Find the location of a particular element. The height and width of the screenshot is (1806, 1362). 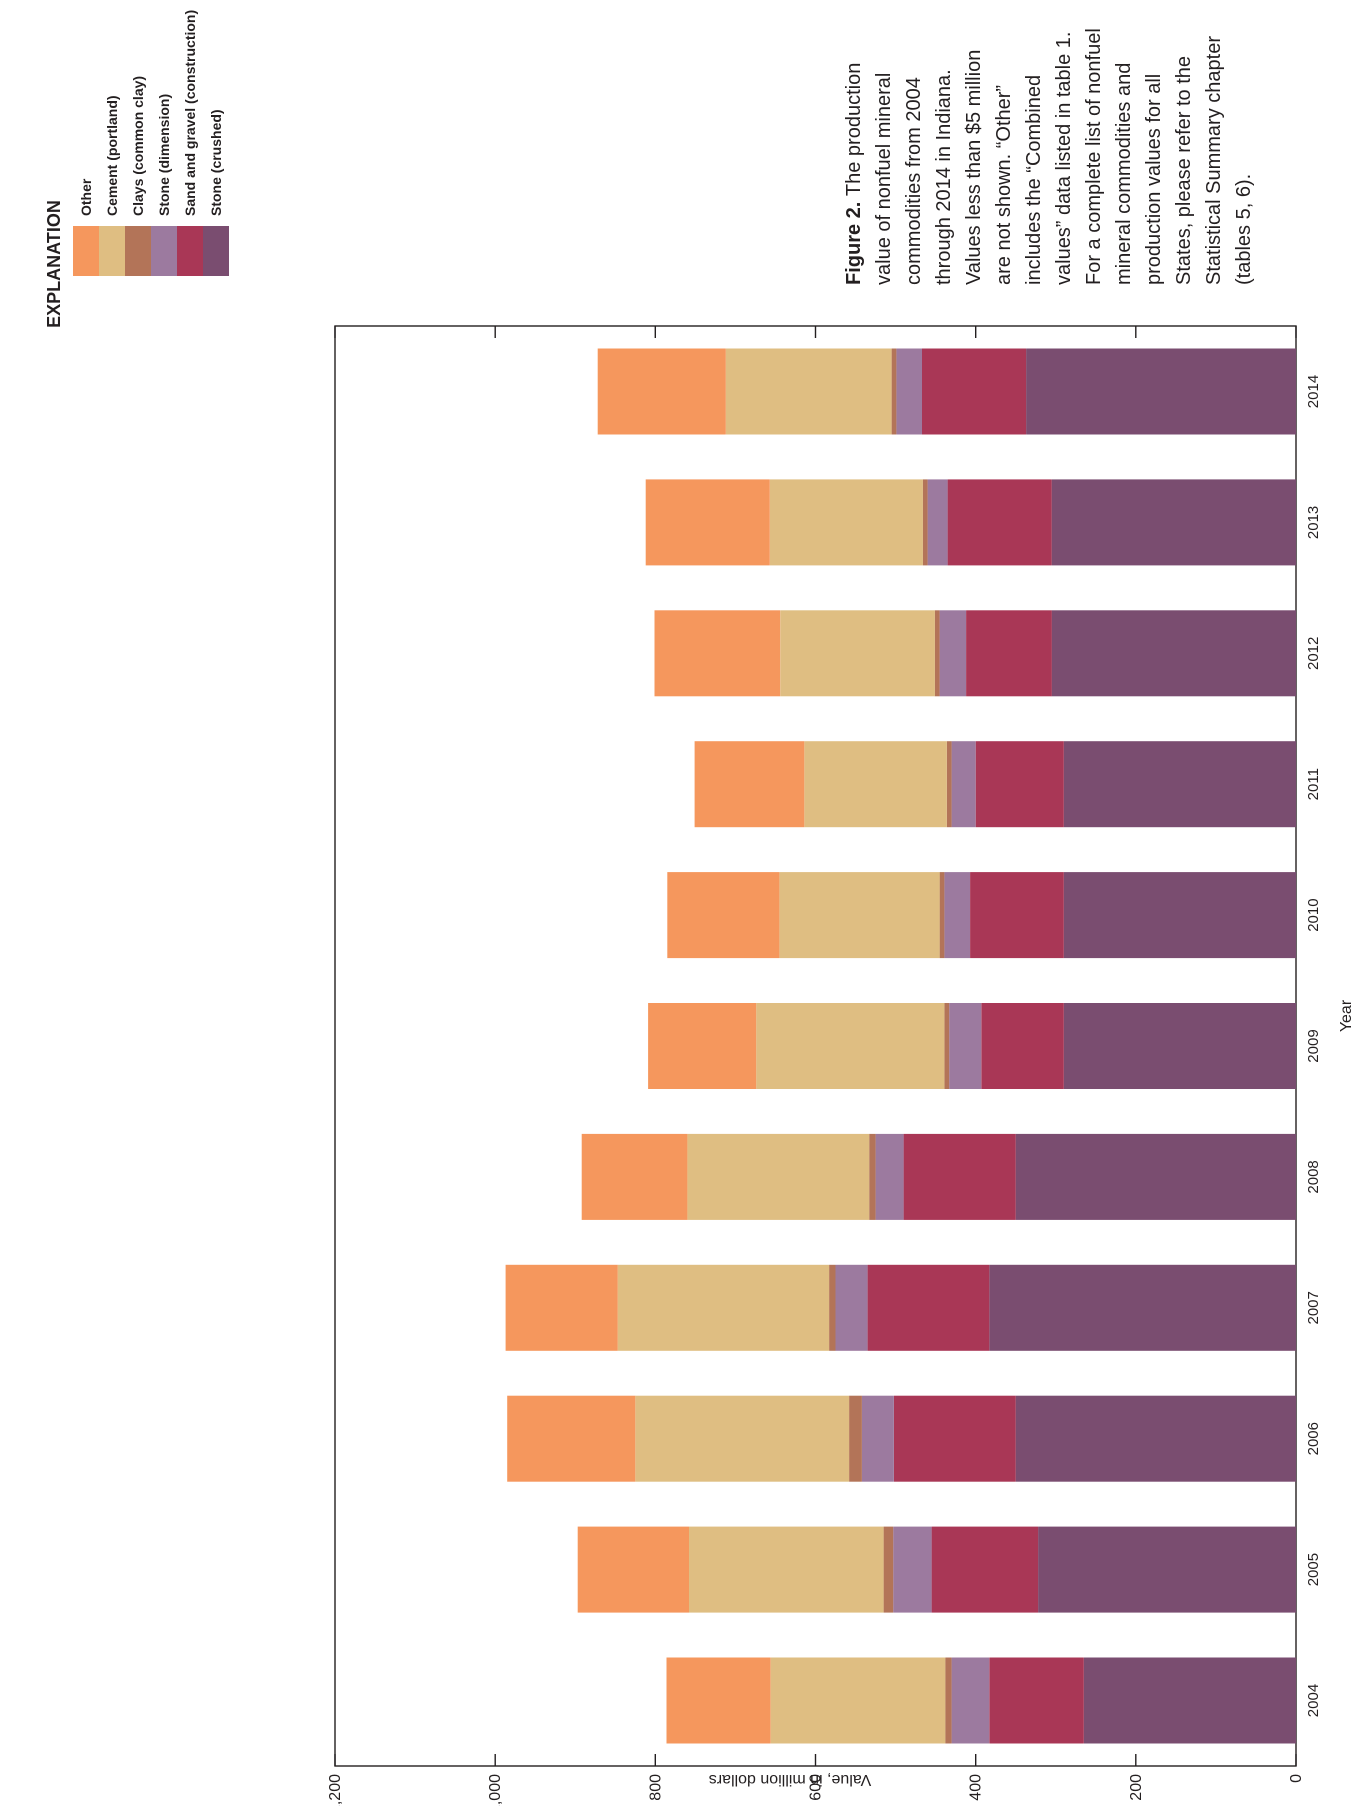

caption-label: Figure 2. is located at coordinates (854, 240).